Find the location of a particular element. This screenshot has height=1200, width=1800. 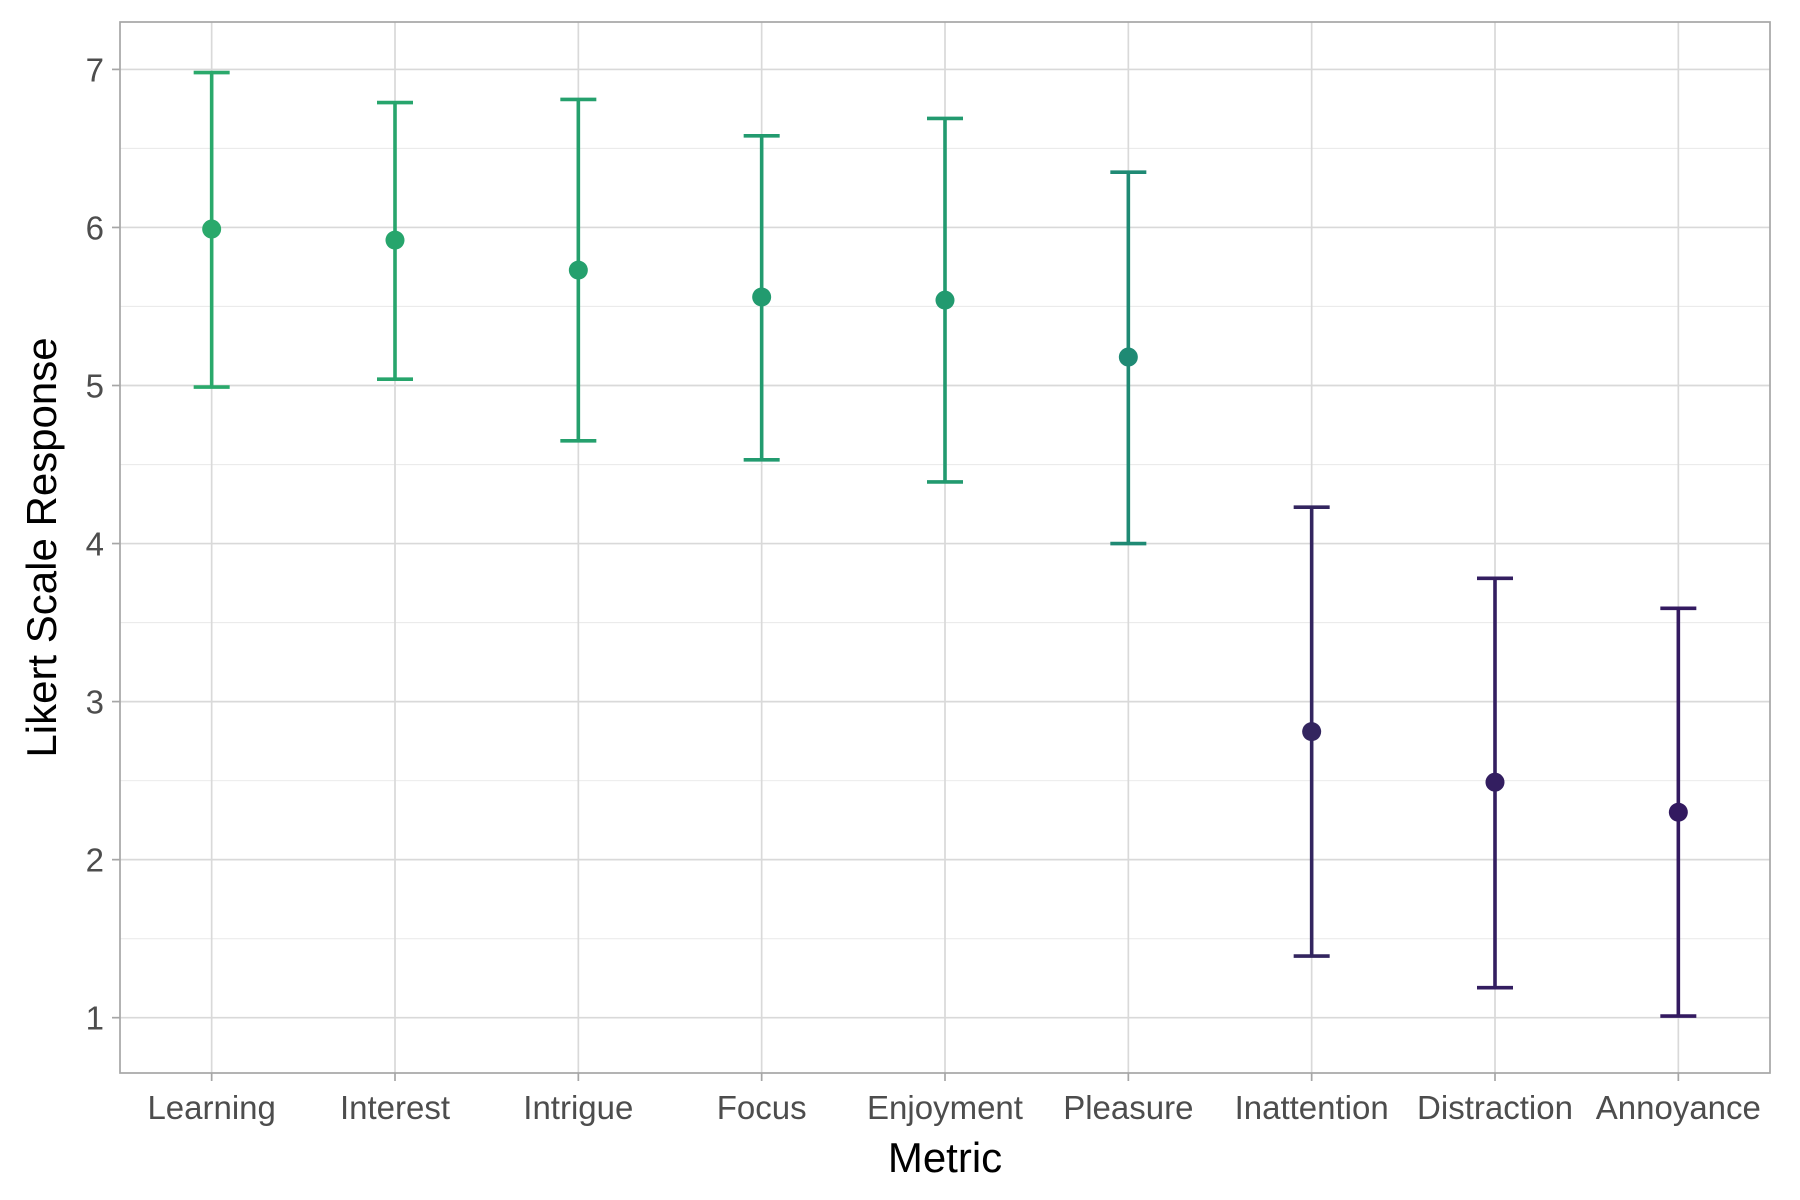

x-tick-label: Annoyance is located at coordinates (1678, 1107).